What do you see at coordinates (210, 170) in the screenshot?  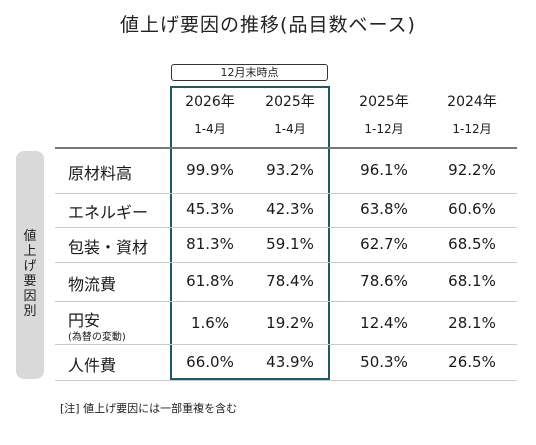 I see `table-cell: 99.9%` at bounding box center [210, 170].